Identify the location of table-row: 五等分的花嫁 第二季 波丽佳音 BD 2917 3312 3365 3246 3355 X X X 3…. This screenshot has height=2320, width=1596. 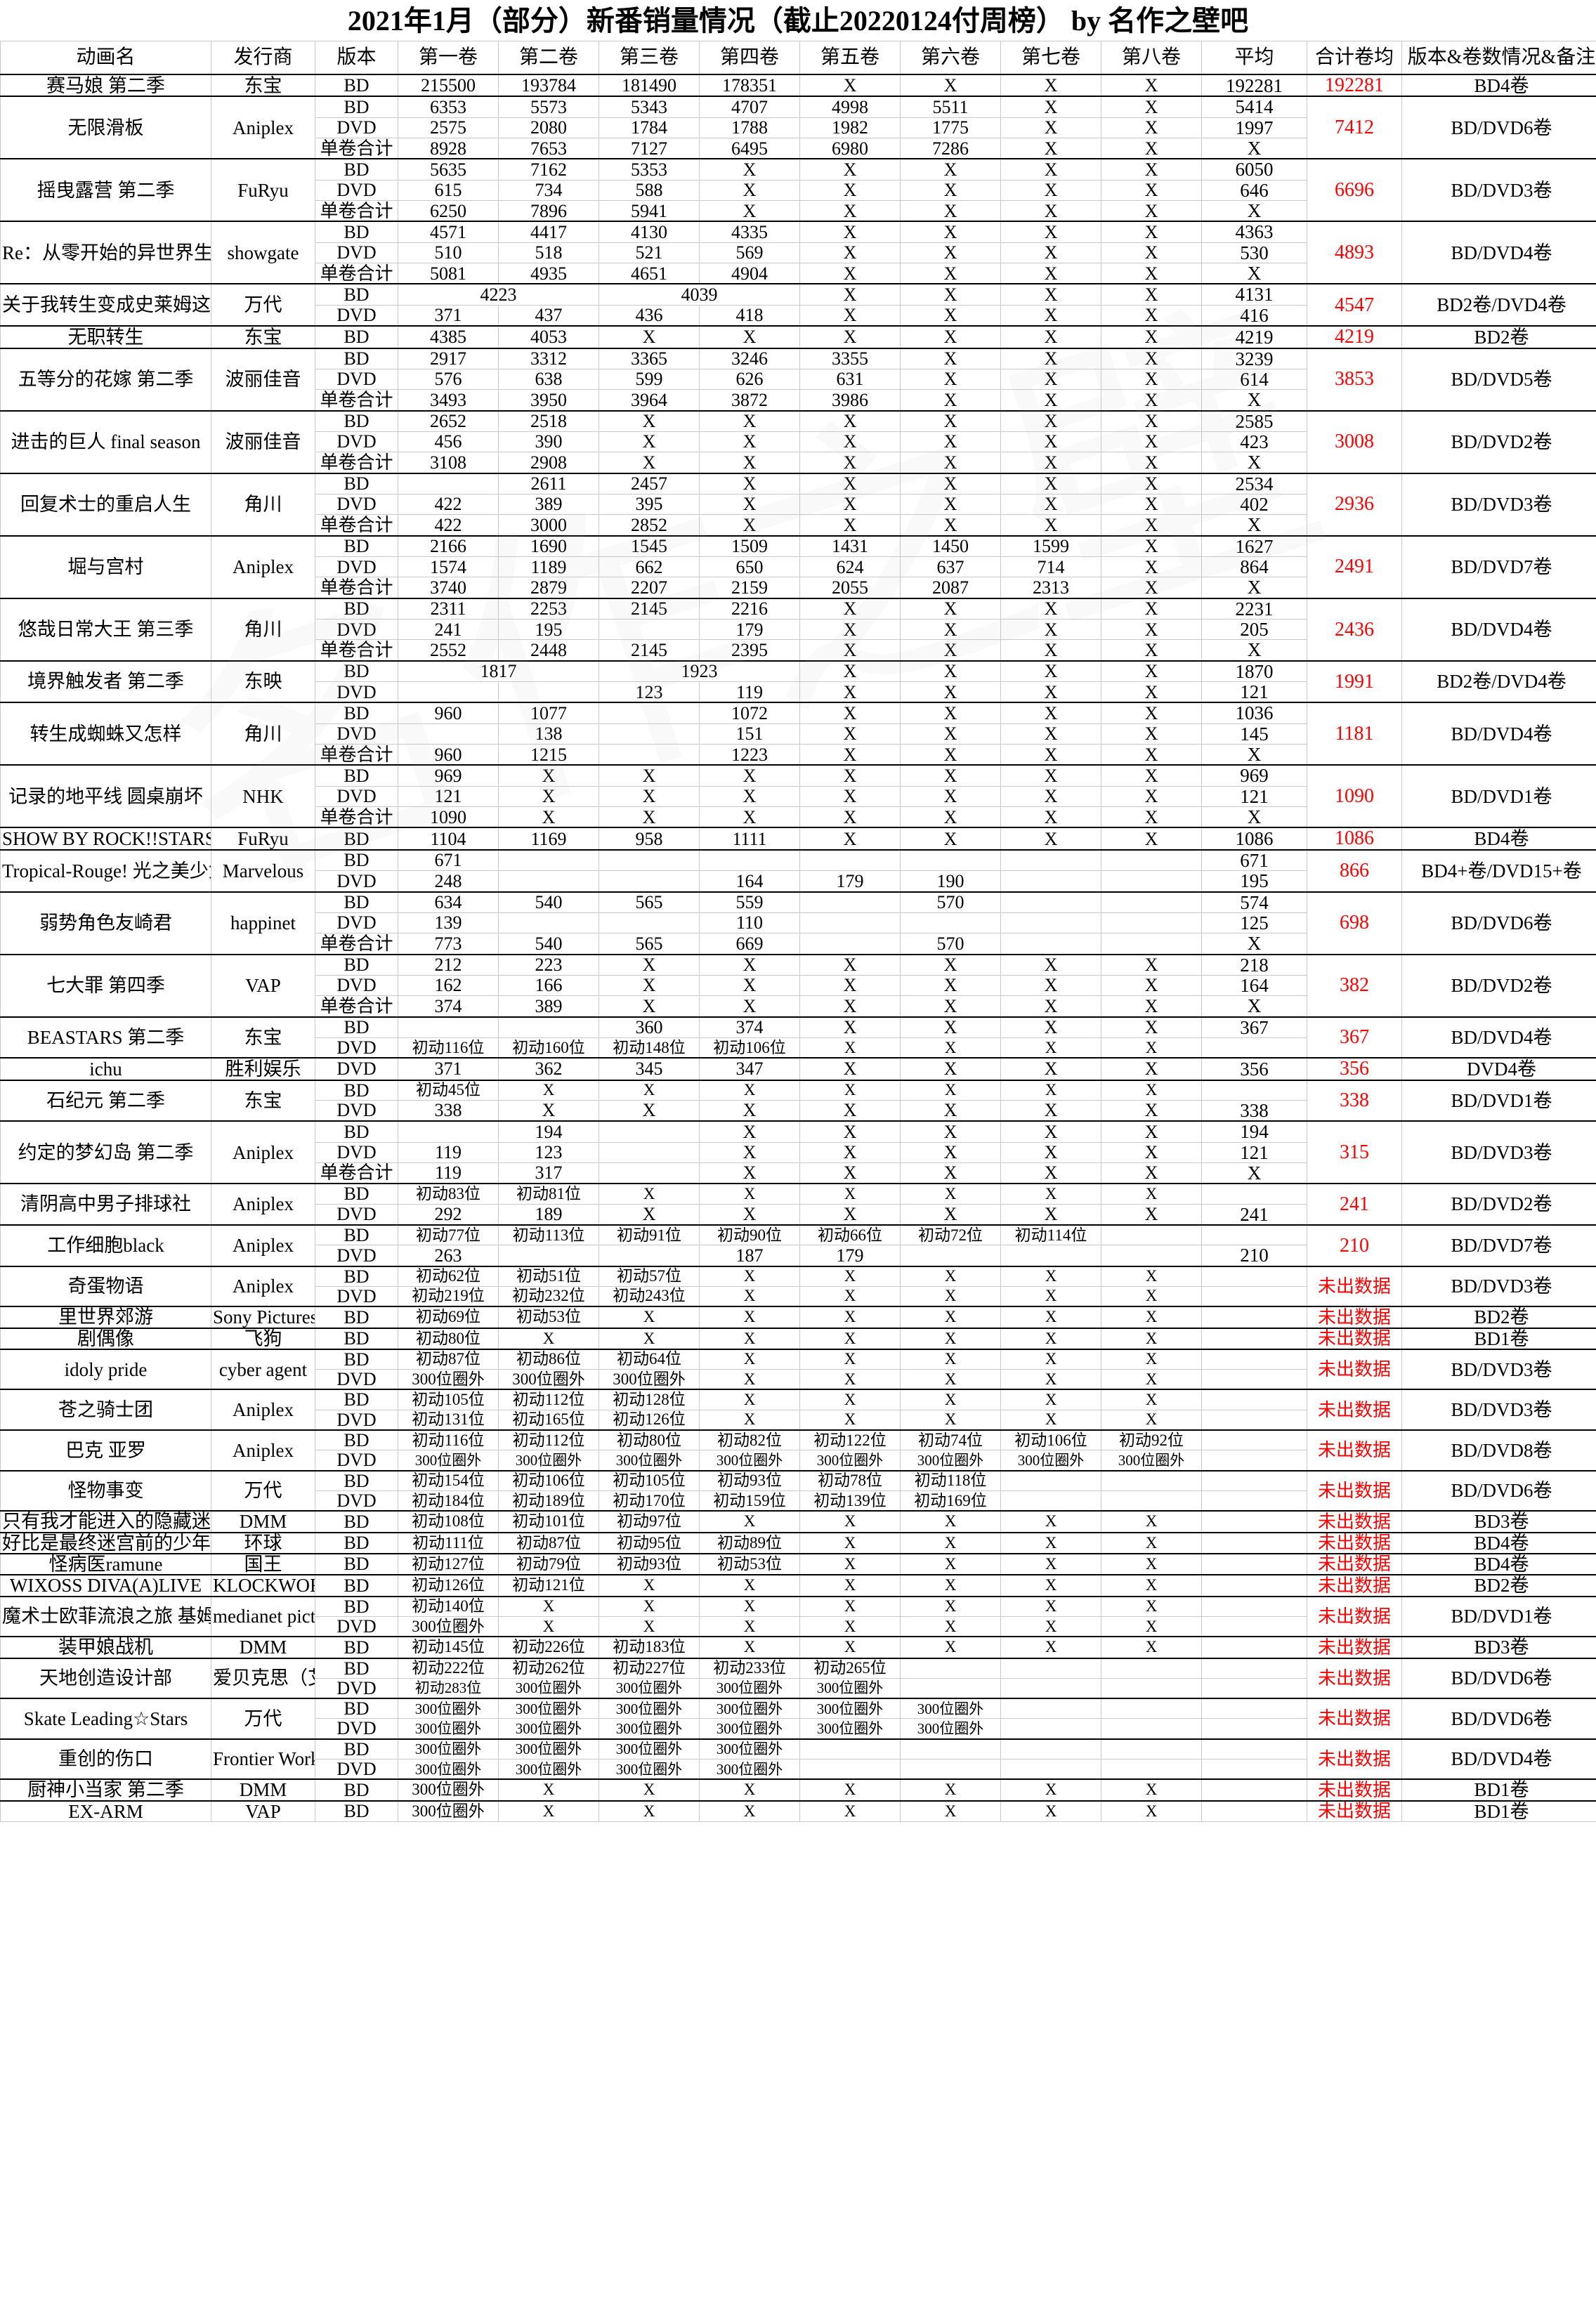
(798, 379).